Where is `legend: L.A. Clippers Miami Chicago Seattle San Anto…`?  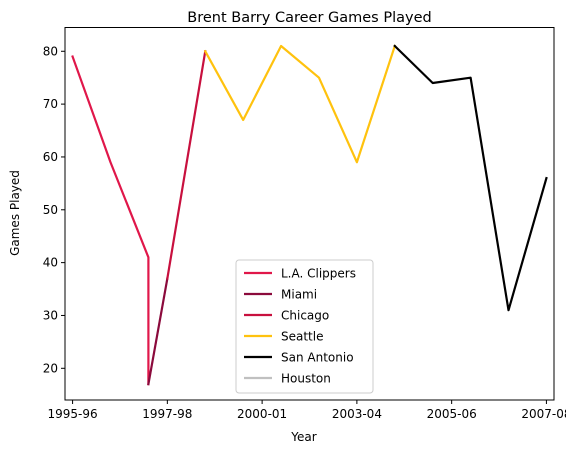 legend: L.A. Clippers Miami Chicago Seattle San Anto… is located at coordinates (304, 326).